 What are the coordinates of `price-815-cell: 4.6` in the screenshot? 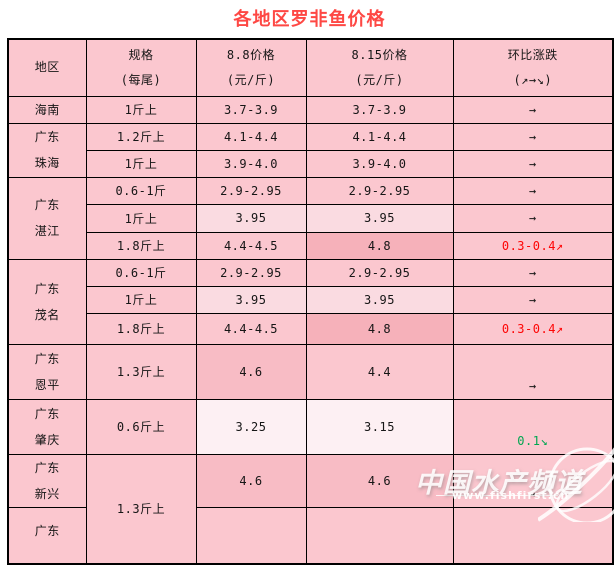 It's located at (379, 480).